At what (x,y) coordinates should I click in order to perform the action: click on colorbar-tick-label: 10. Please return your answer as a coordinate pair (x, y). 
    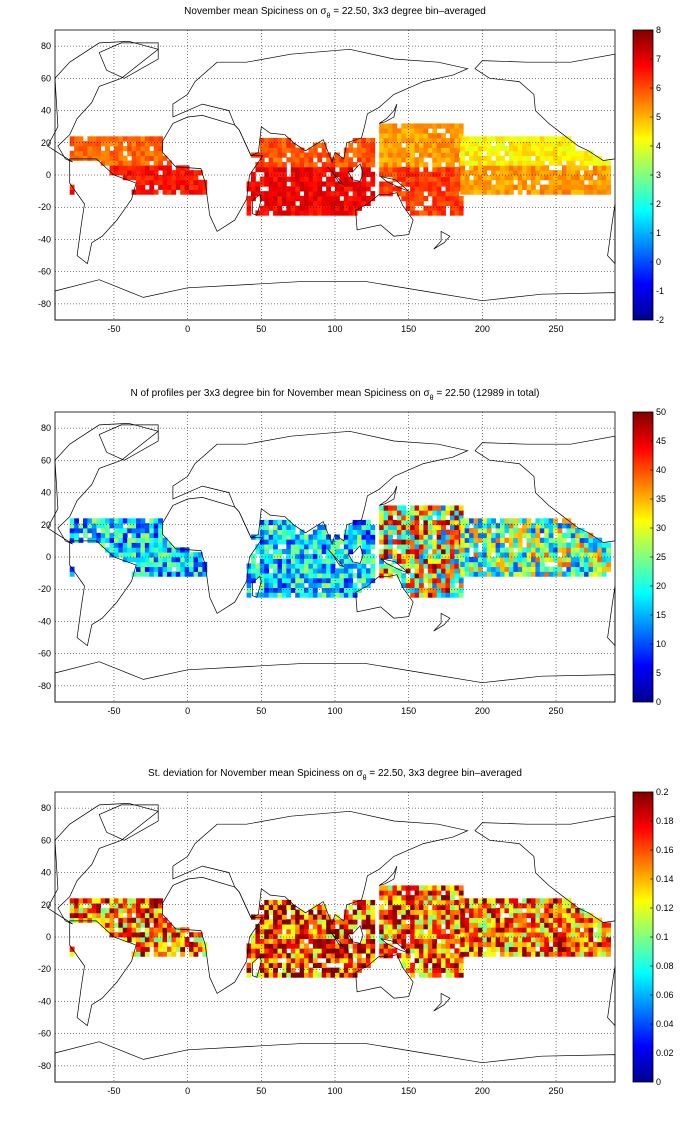
    Looking at the image, I should click on (661, 644).